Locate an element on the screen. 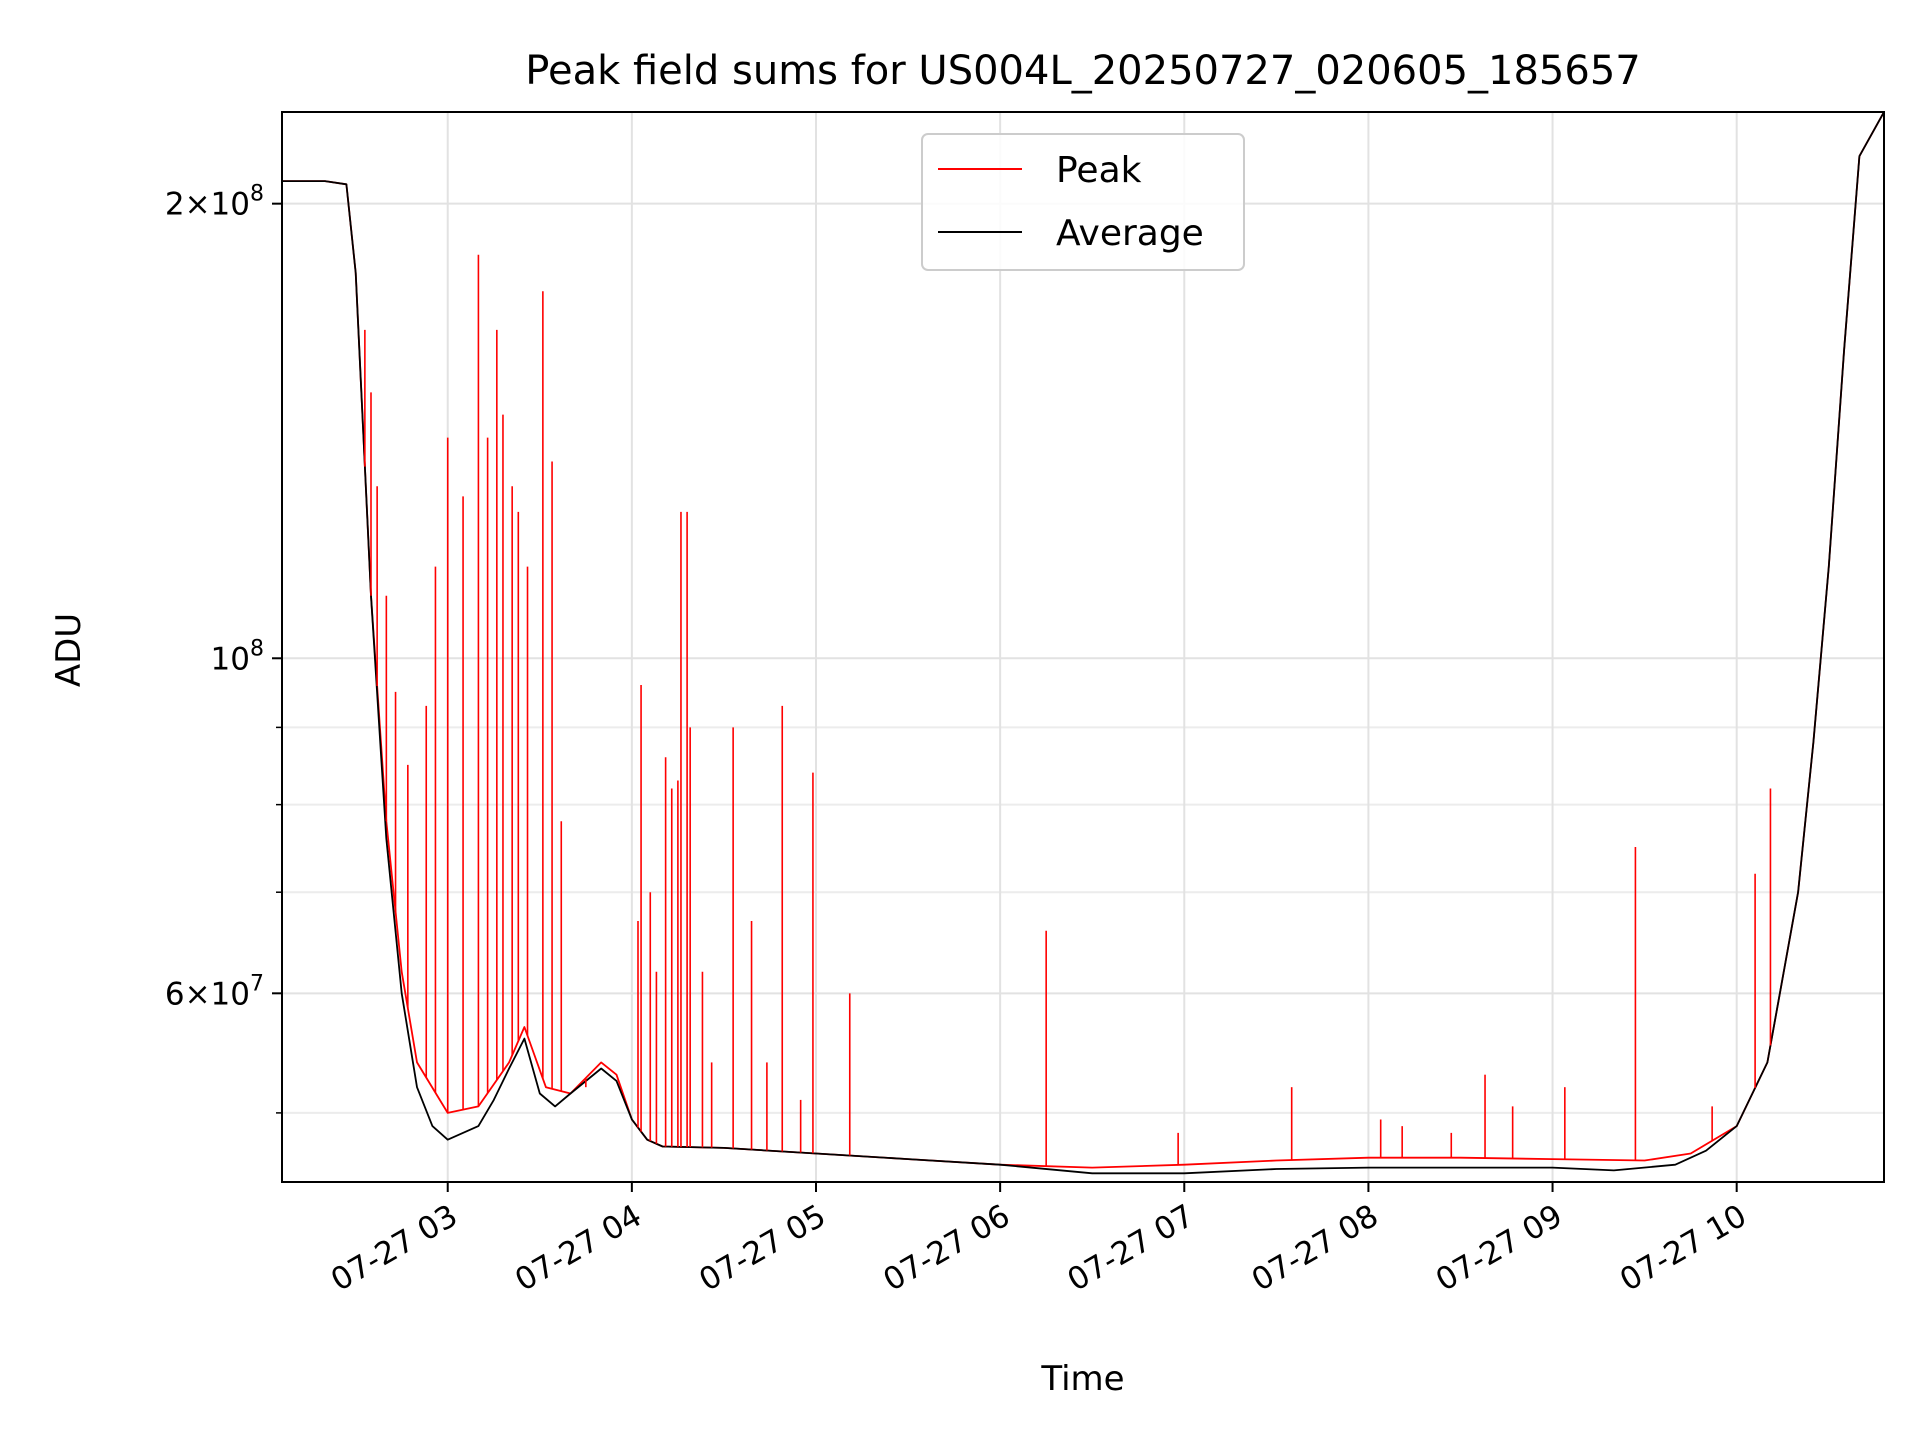 This screenshot has height=1440, width=1920. legend-label-peak: Peak is located at coordinates (1099, 170).